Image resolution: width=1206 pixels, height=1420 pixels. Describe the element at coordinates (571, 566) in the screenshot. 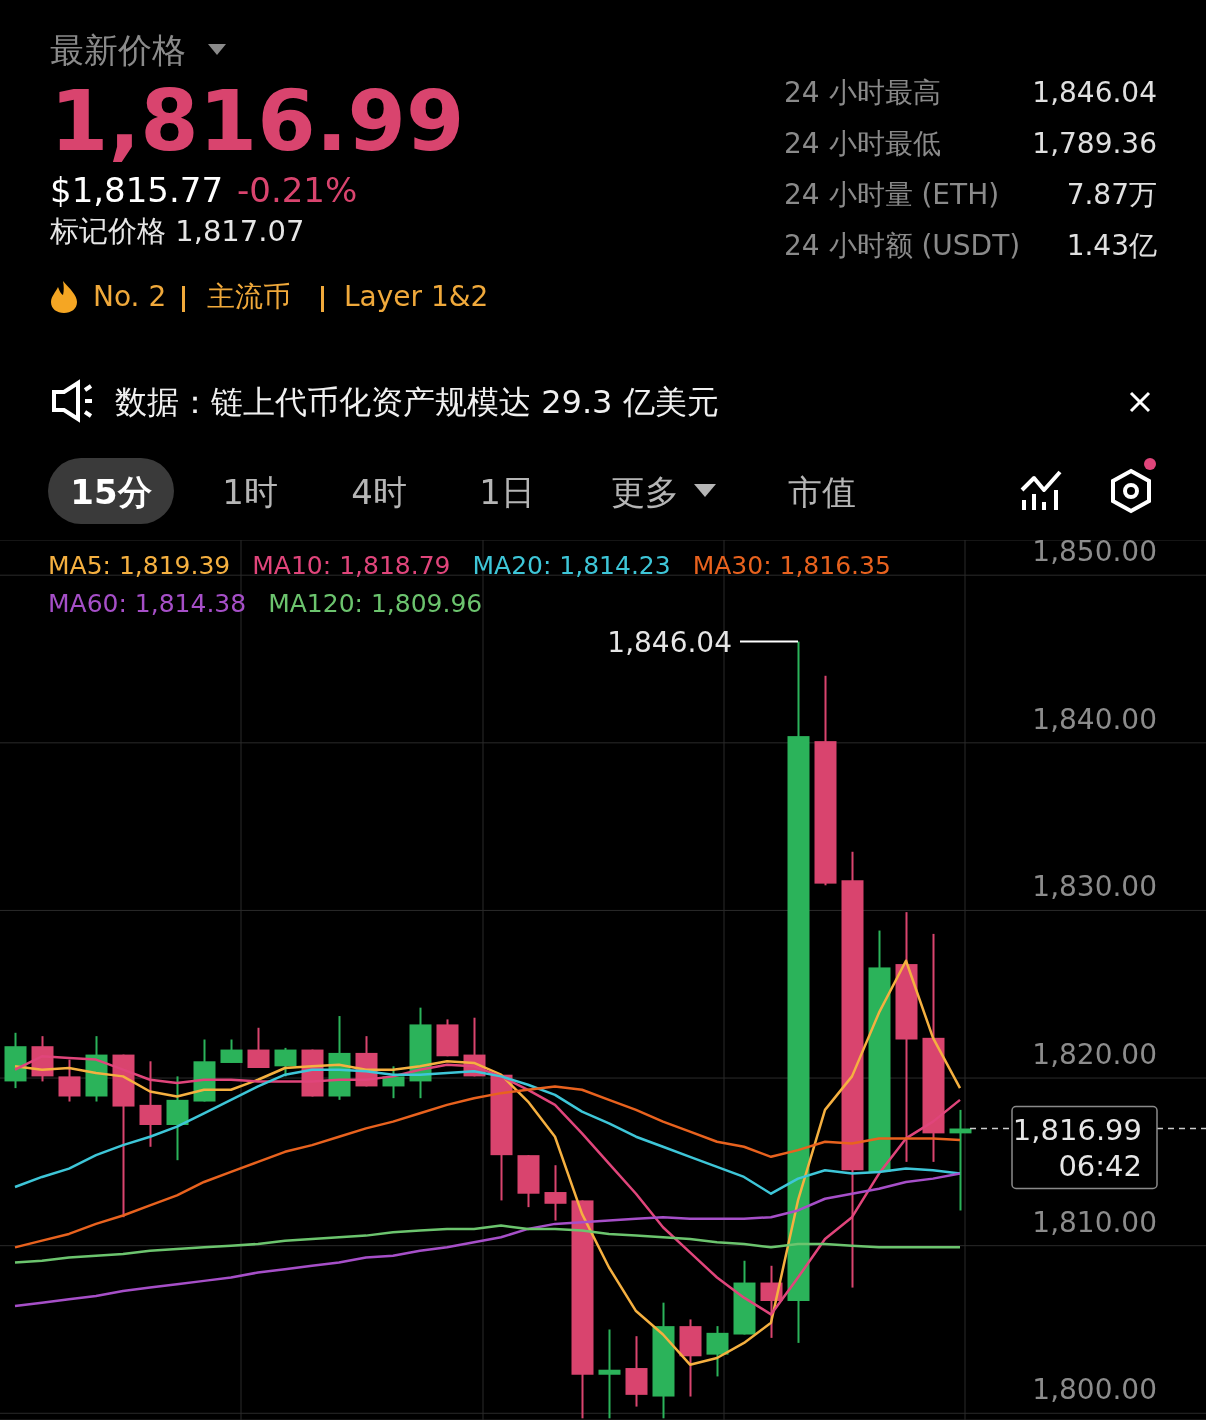

I see `text: MA20: 1,814.23` at that location.